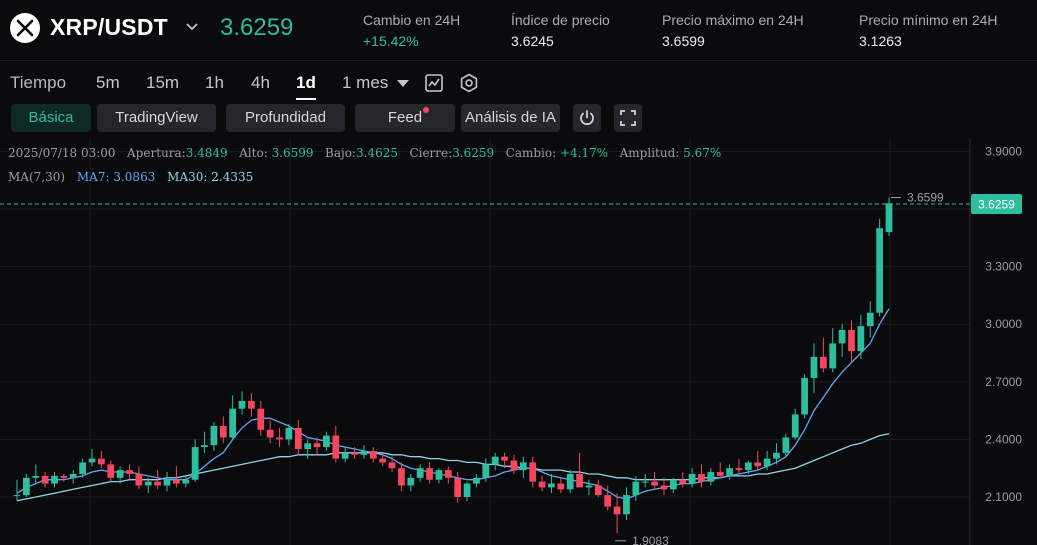 This screenshot has height=545, width=1037. I want to click on interval-1h: 1h, so click(214, 82).